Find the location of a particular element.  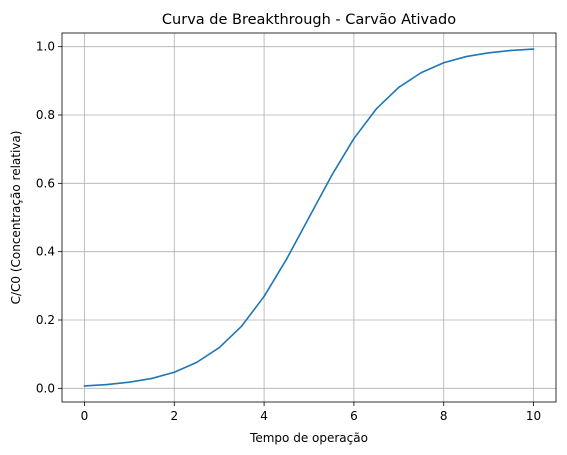

y-tick-label: 0.4 is located at coordinates (45, 252).